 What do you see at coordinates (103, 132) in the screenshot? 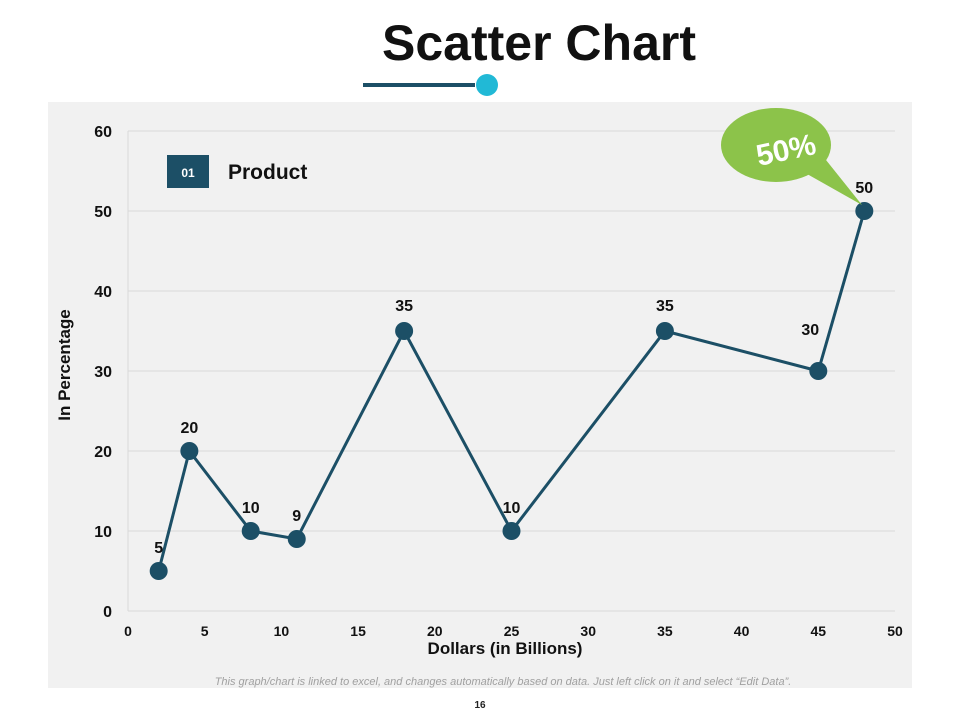
I see `y-tick-label: 60` at bounding box center [103, 132].